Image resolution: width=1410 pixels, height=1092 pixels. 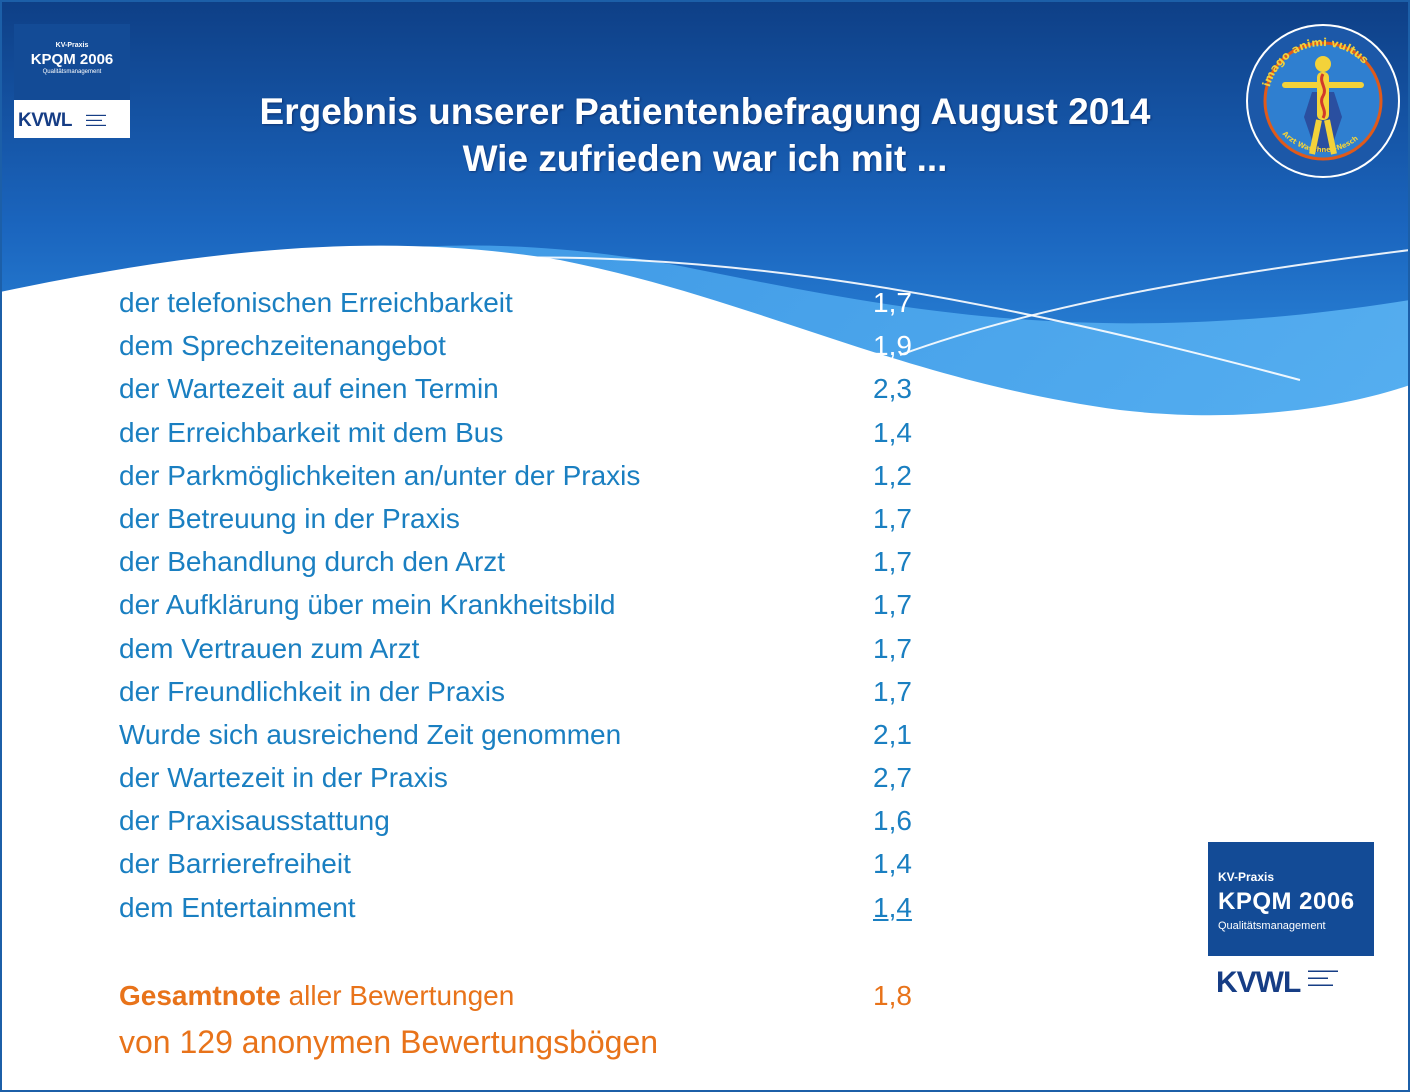 What do you see at coordinates (529, 822) in the screenshot?
I see `rating-row: der Praxisausstattung 1,6` at bounding box center [529, 822].